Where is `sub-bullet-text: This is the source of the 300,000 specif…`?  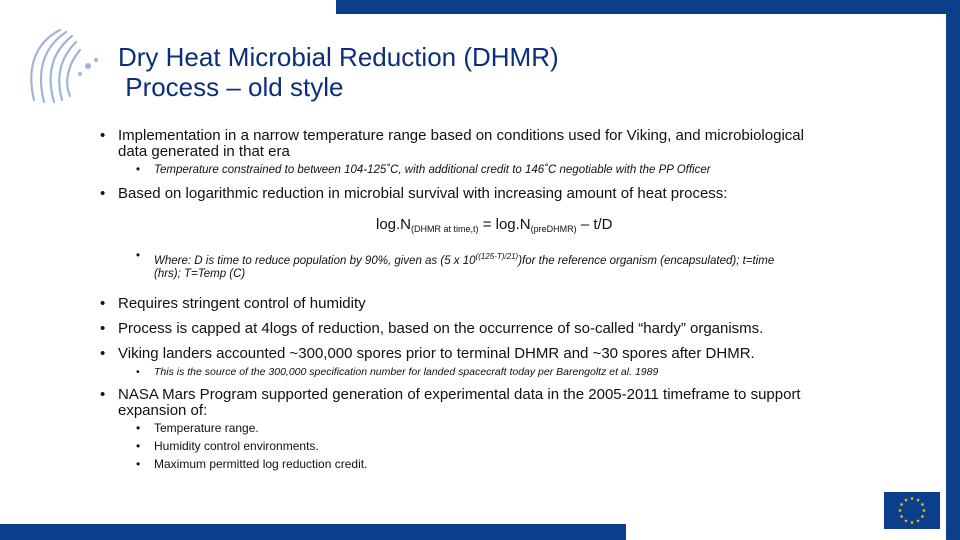
sub-bullet-text: This is the source of the 300,000 specif… is located at coordinates (406, 372).